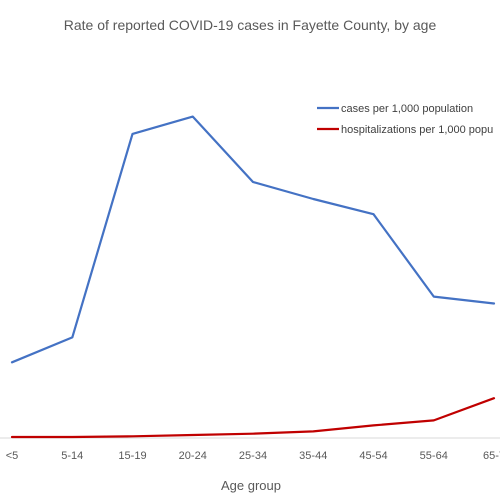  I want to click on legend-label: hospitalizations per 1,000 popu, so click(417, 130).